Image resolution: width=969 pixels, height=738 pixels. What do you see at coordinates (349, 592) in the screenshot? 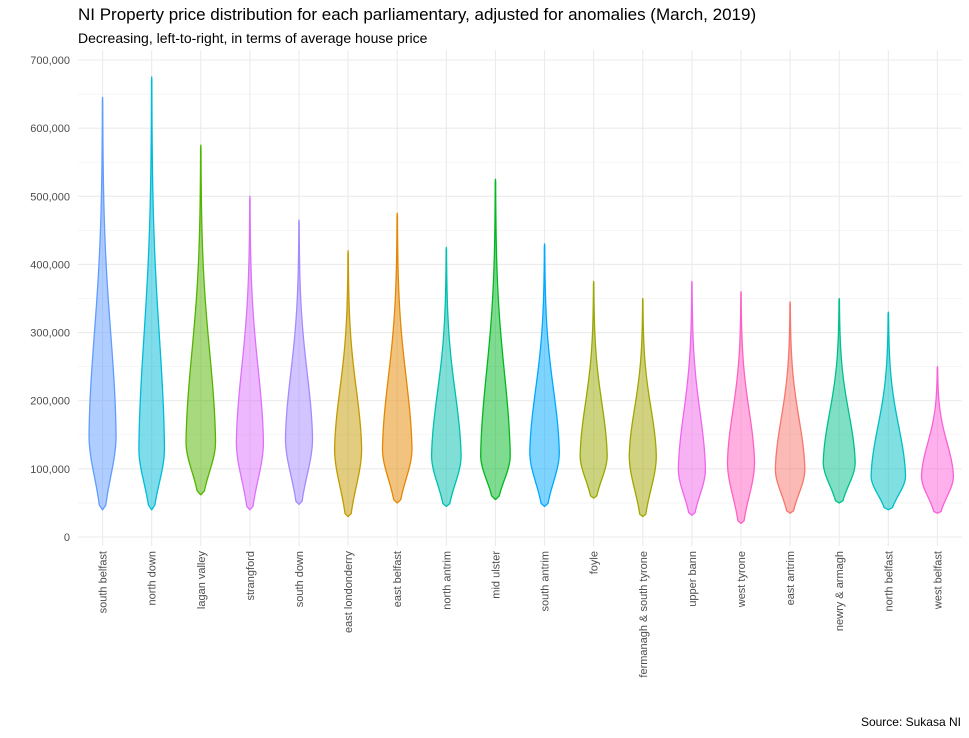
I see `x-tick-label: east londonderry` at bounding box center [349, 592].